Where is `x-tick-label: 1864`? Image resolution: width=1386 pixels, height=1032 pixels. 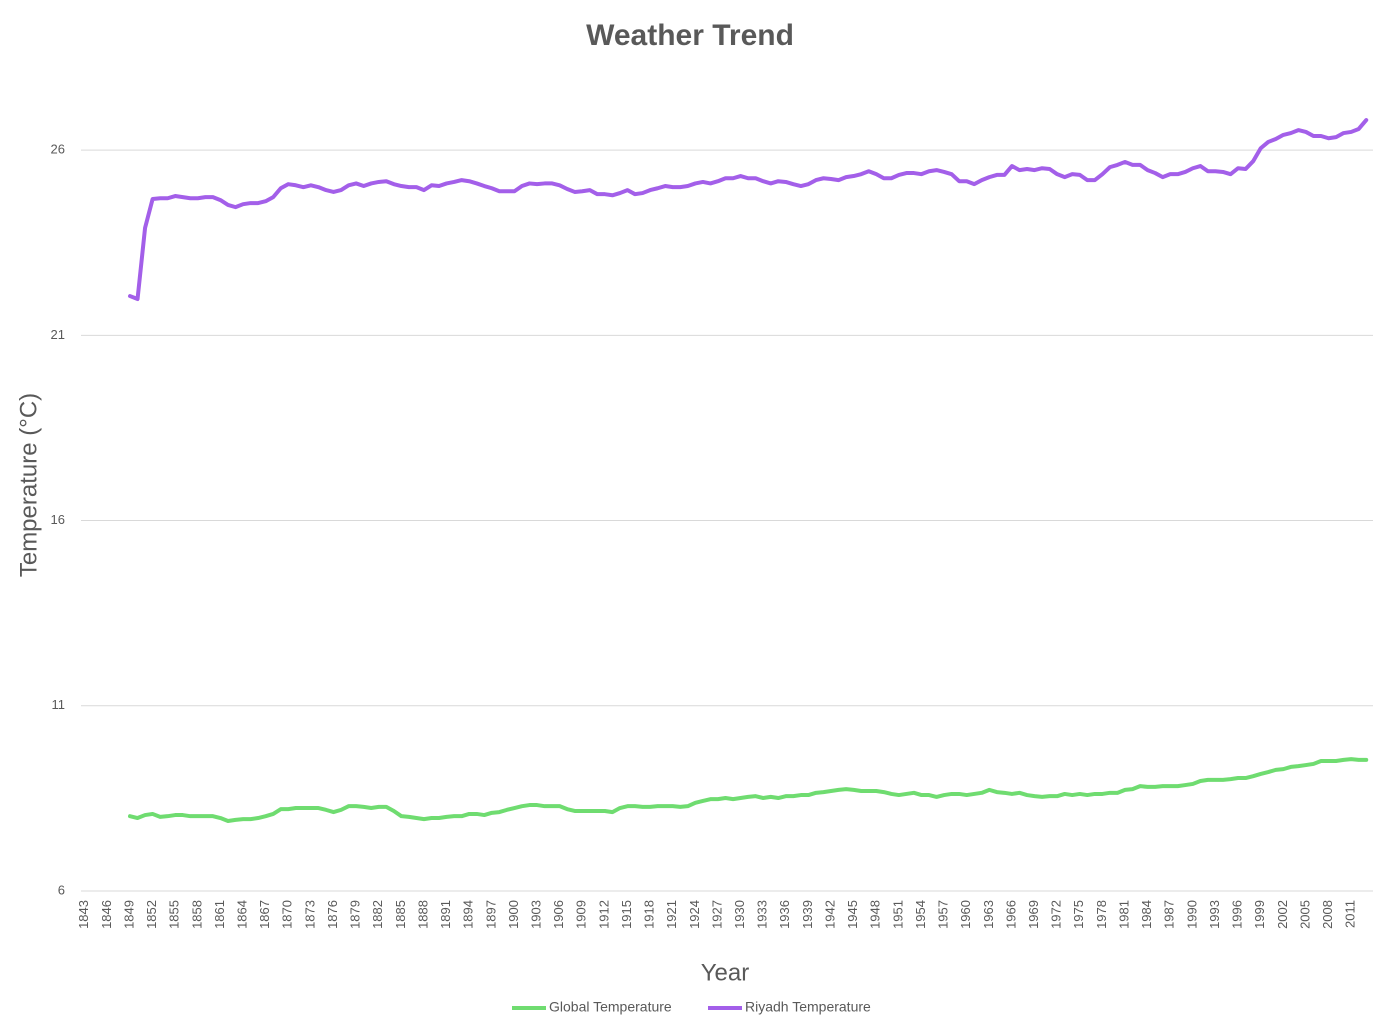
x-tick-label: 1864 is located at coordinates (242, 914).